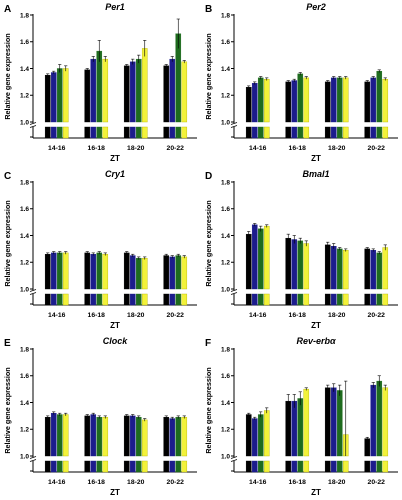  What do you see at coordinates (225, 236) in the screenshot?
I see `y-tick-label: 1.4` at bounding box center [225, 236].